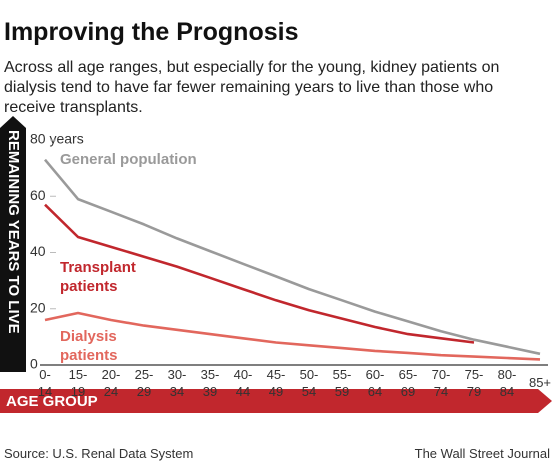  What do you see at coordinates (243, 383) in the screenshot?
I see `x-tick-label: 40-44` at bounding box center [243, 383].